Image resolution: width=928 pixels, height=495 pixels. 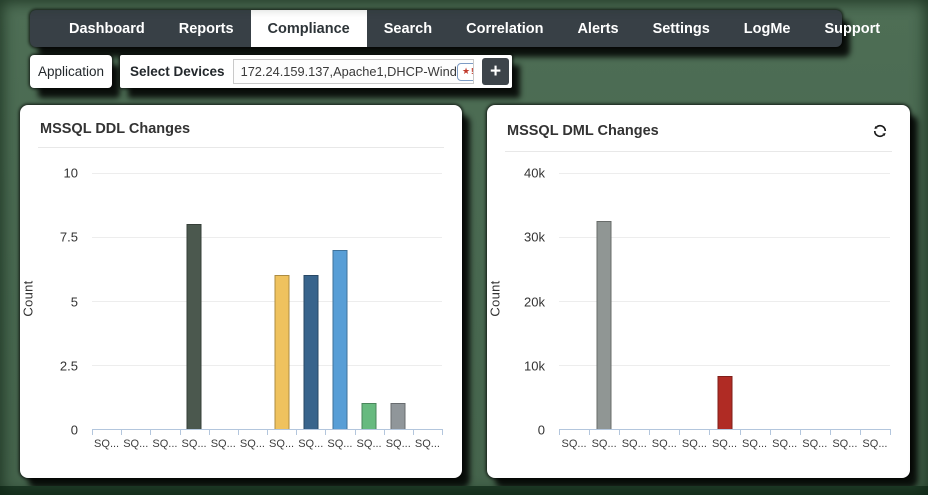 I want to click on nav-item-alerts: Alerts, so click(x=598, y=28).